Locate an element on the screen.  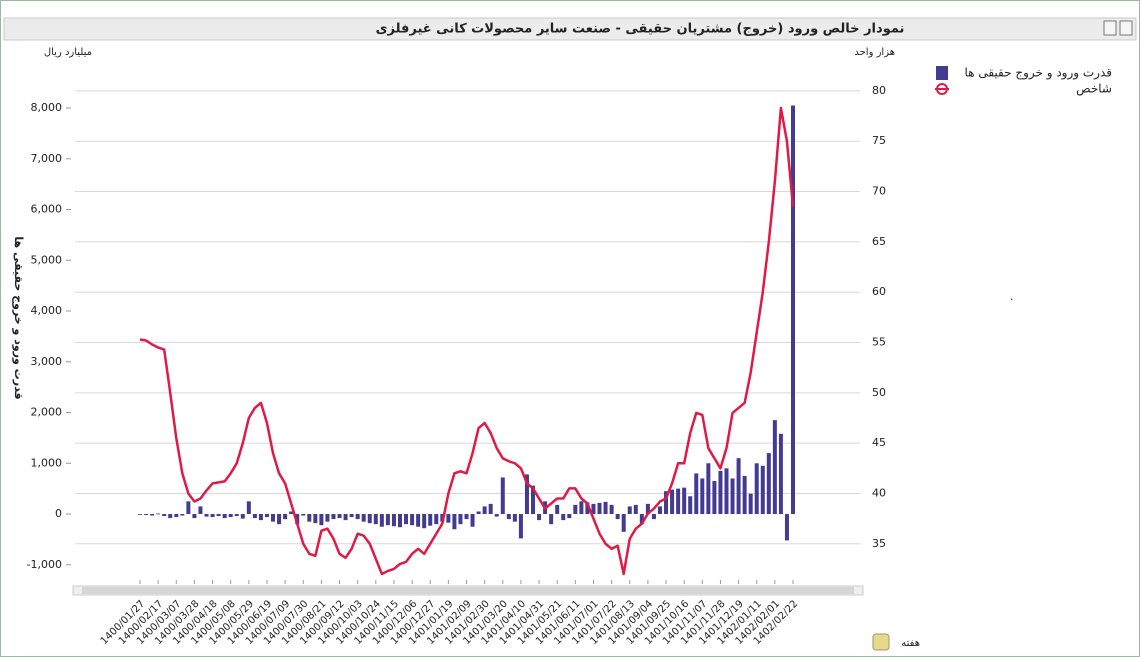
legend-label: قدرت ورود و خروج حقیقی ها is located at coordinates (1038, 73).